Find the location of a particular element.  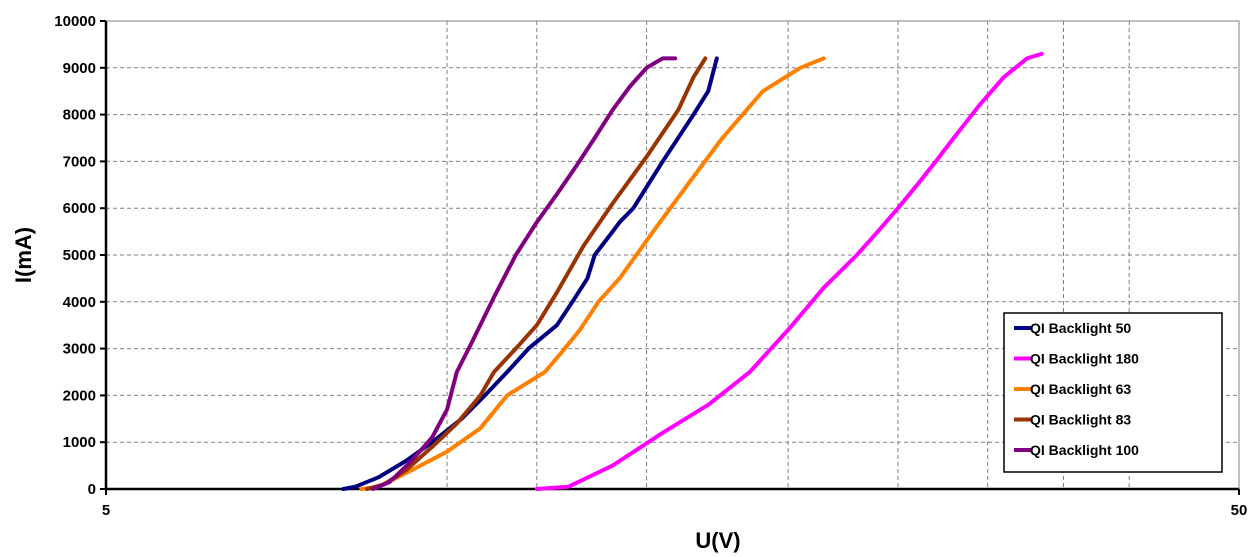

y-tick-label: 6000 is located at coordinates (79, 208).